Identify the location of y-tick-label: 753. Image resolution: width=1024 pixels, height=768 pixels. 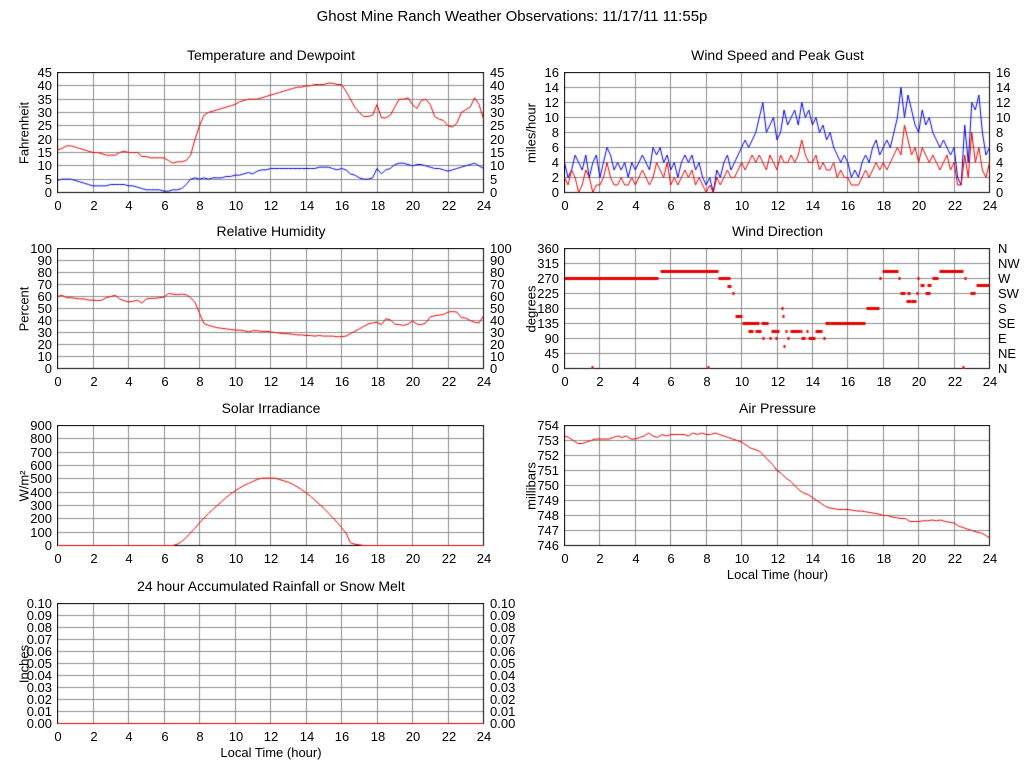
(548, 440).